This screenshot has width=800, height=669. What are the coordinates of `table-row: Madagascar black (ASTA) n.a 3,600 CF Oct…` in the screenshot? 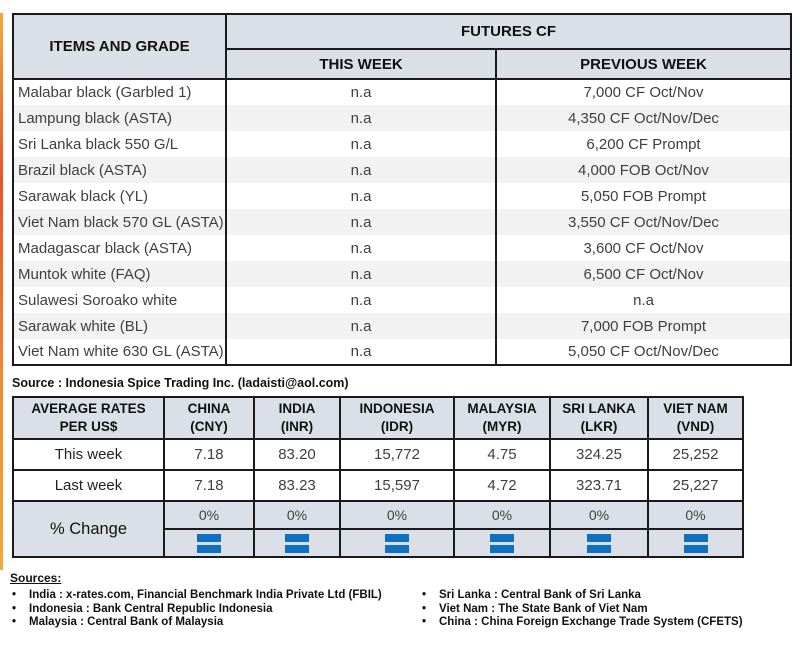 It's located at (402, 248).